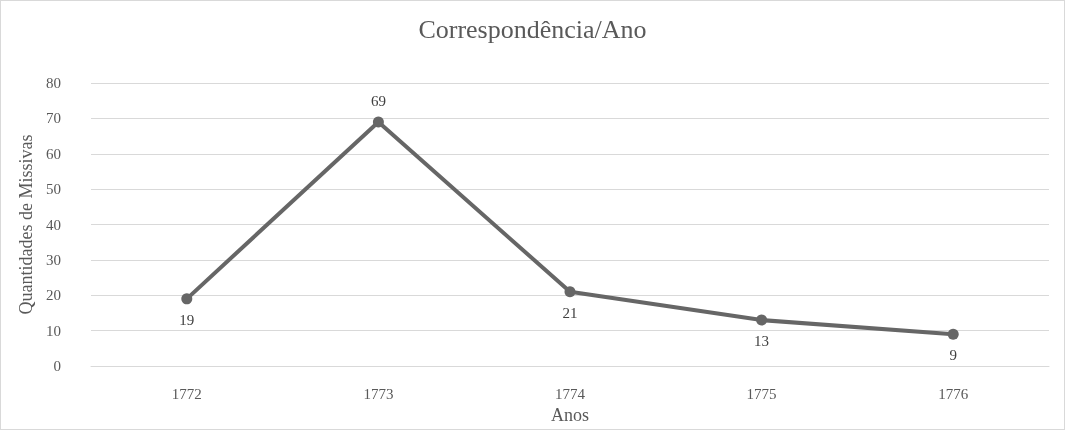  What do you see at coordinates (953, 355) in the screenshot?
I see `data-label: 9` at bounding box center [953, 355].